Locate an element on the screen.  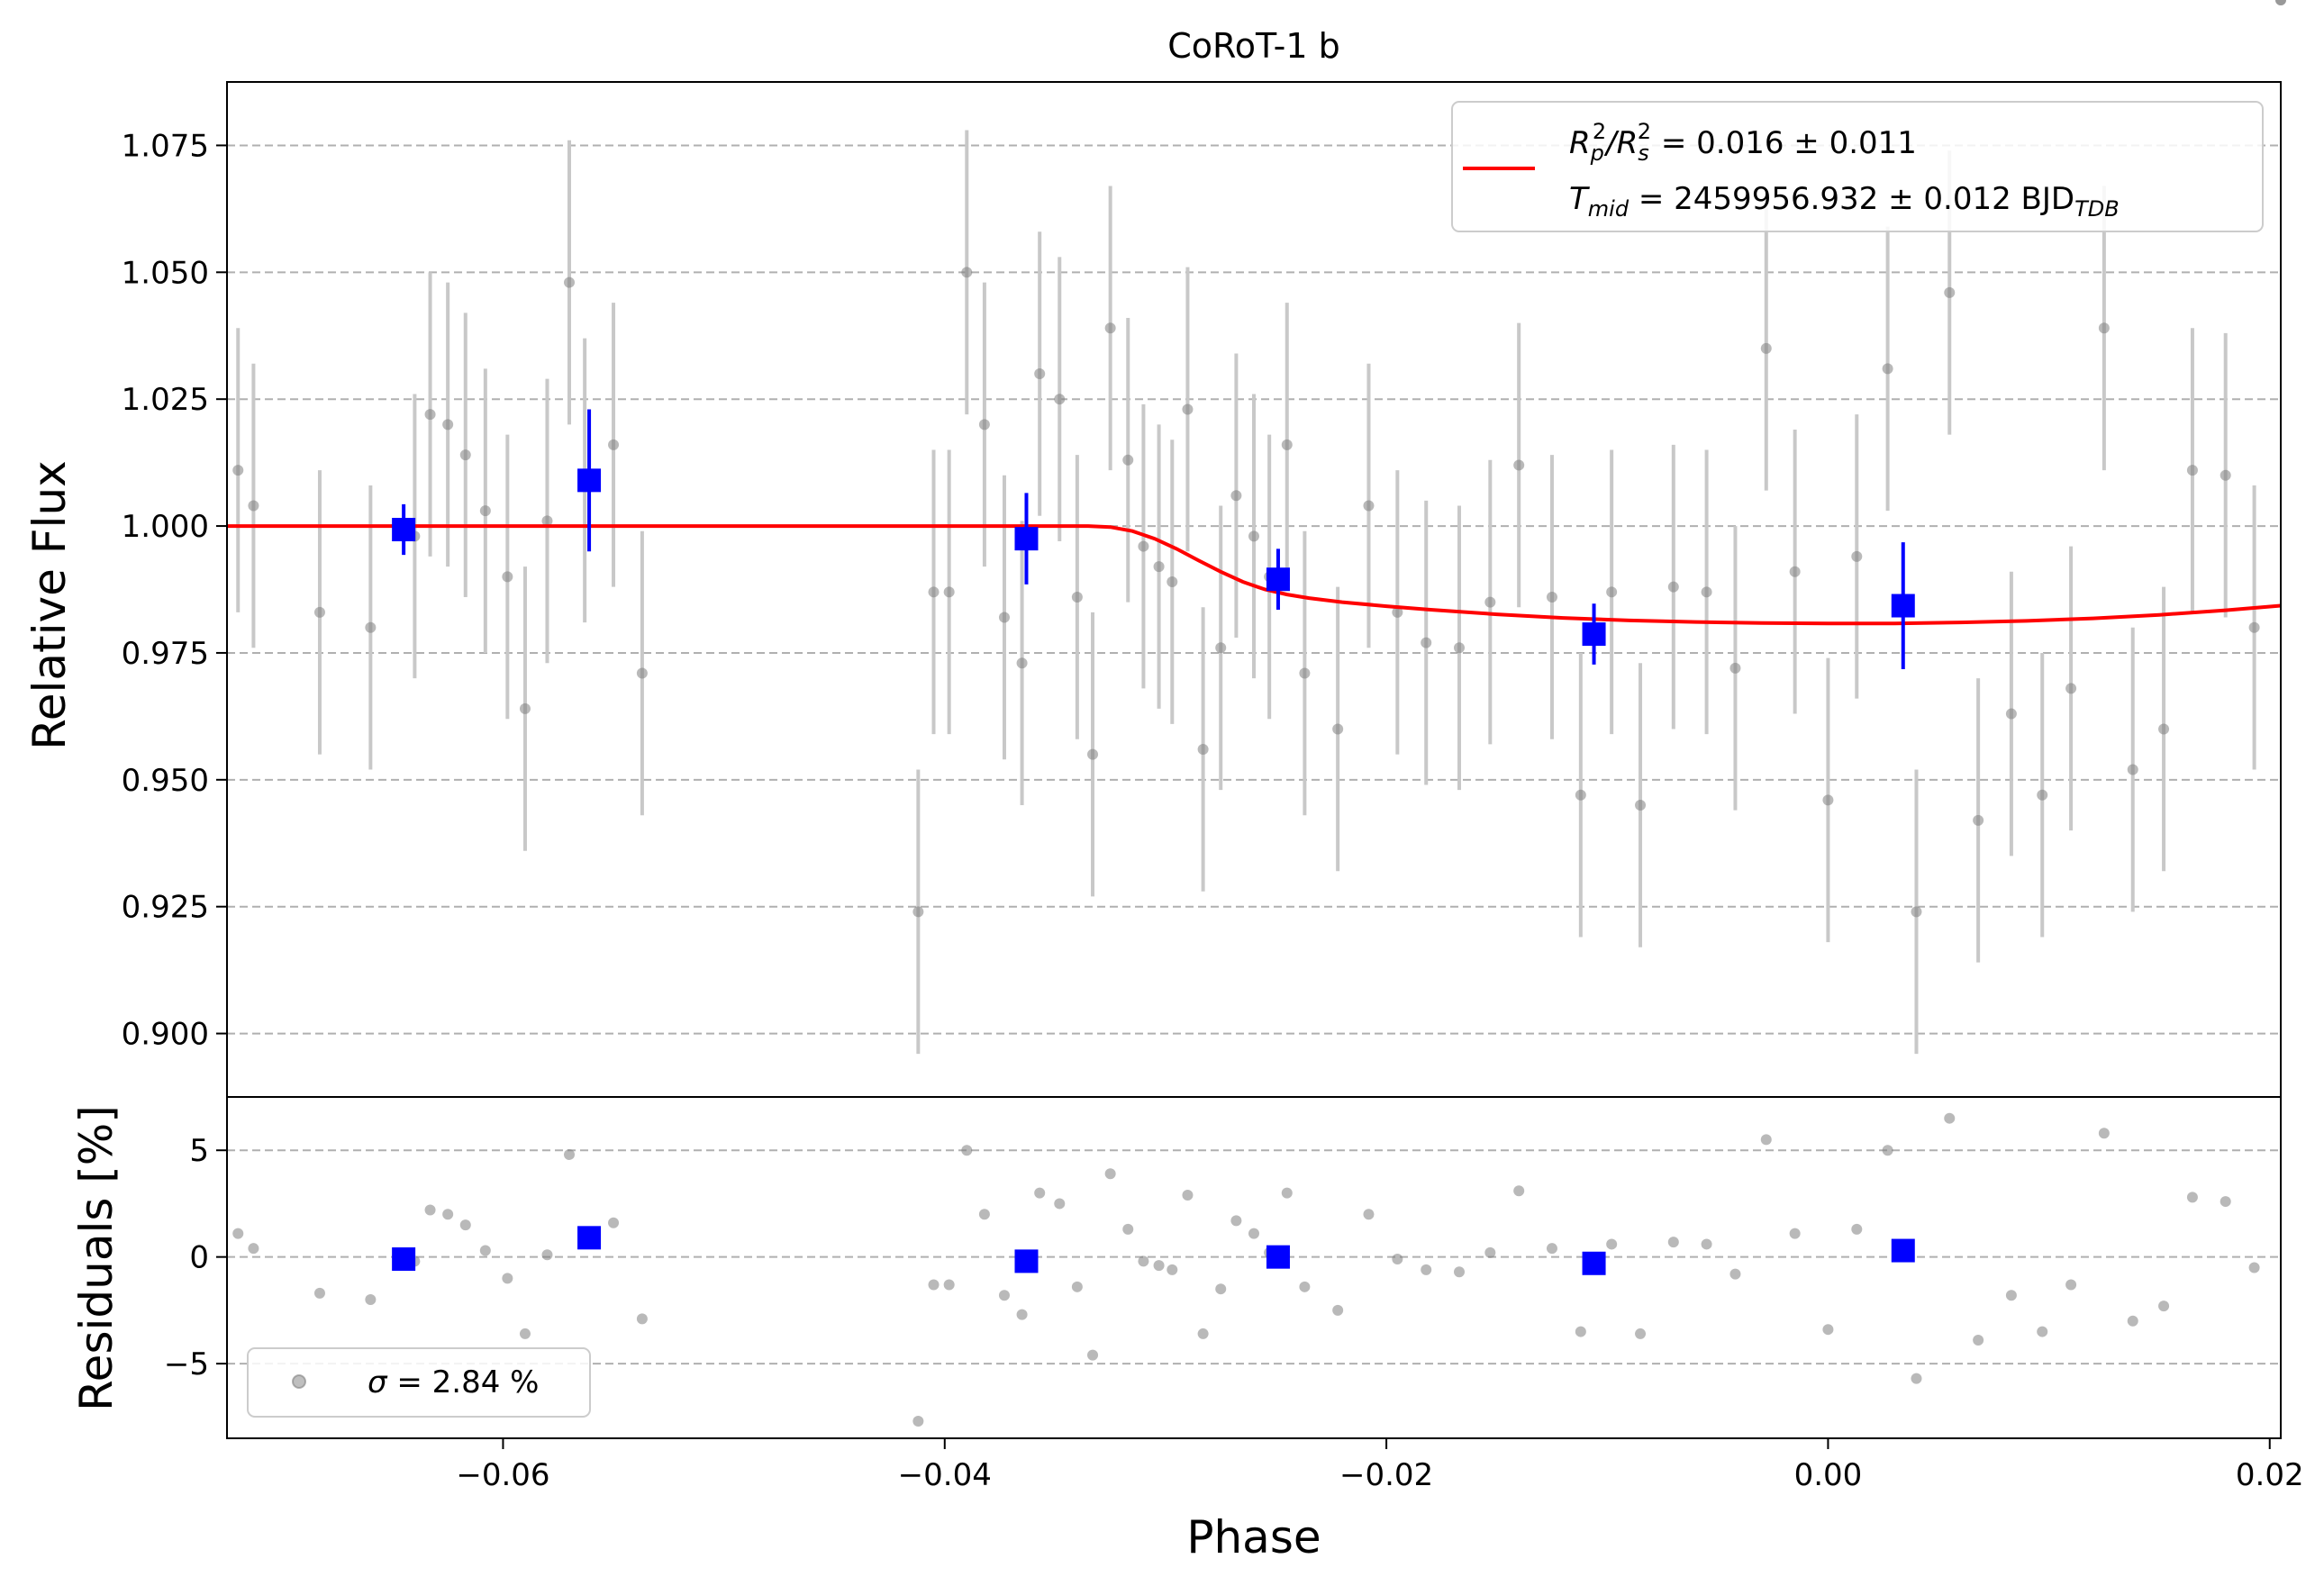
top-y-tick-label: 1.000 is located at coordinates (165, 527).